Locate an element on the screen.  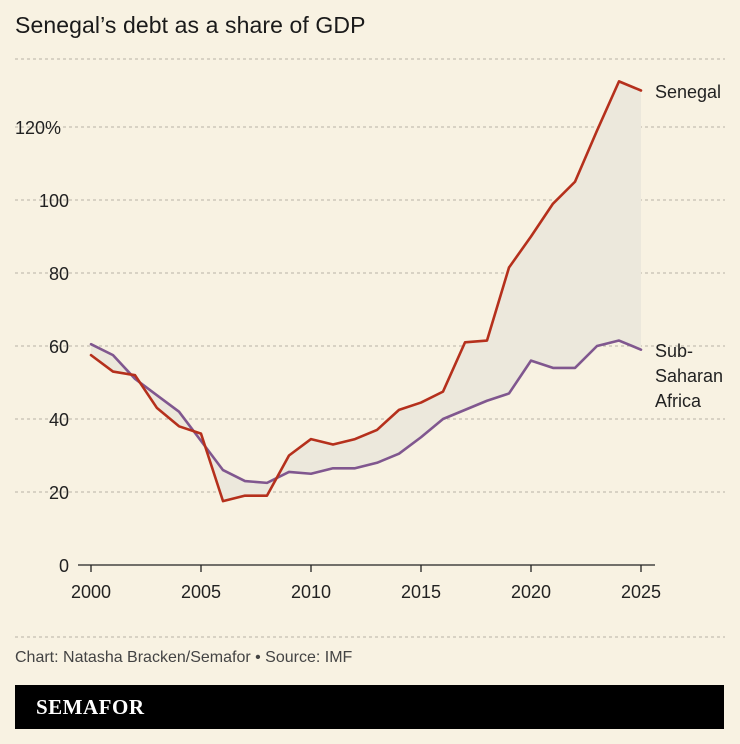
x-tick-label: 2000 is located at coordinates (91, 592).